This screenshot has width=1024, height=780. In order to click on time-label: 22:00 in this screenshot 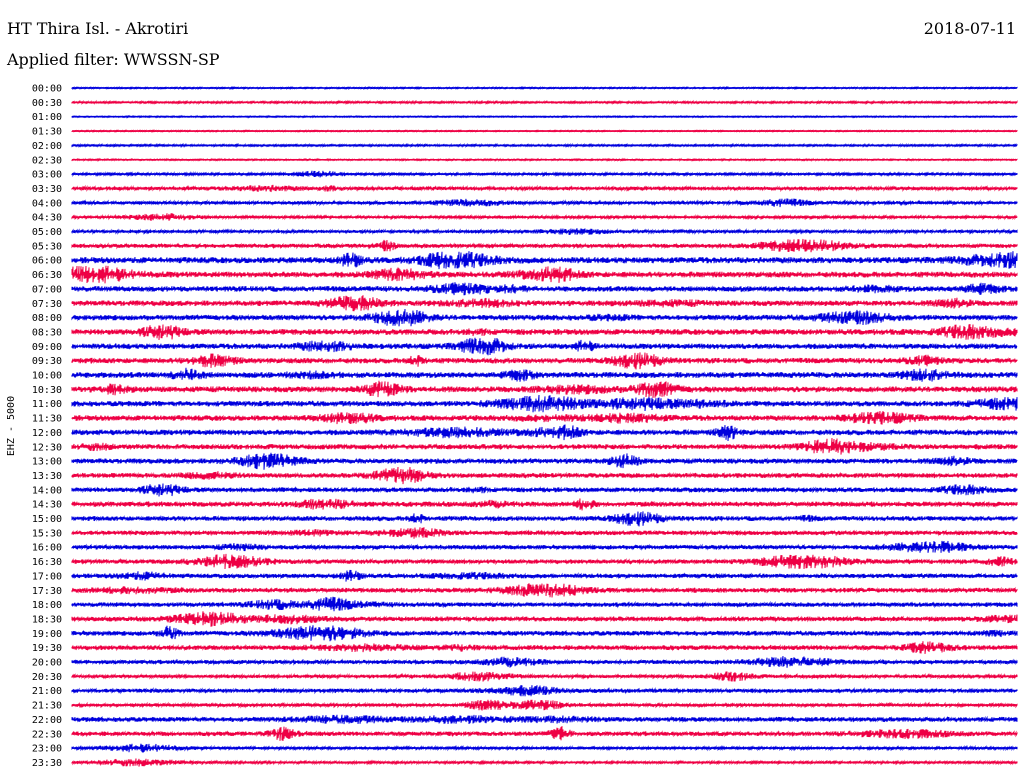, I will do `click(47, 720)`.